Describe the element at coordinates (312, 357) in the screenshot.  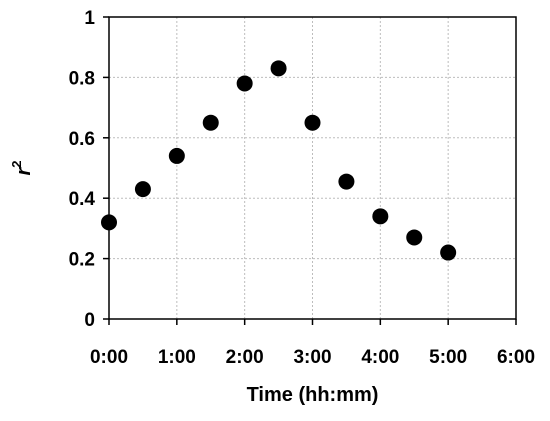
I see `x-tick-label: 3:00` at that location.